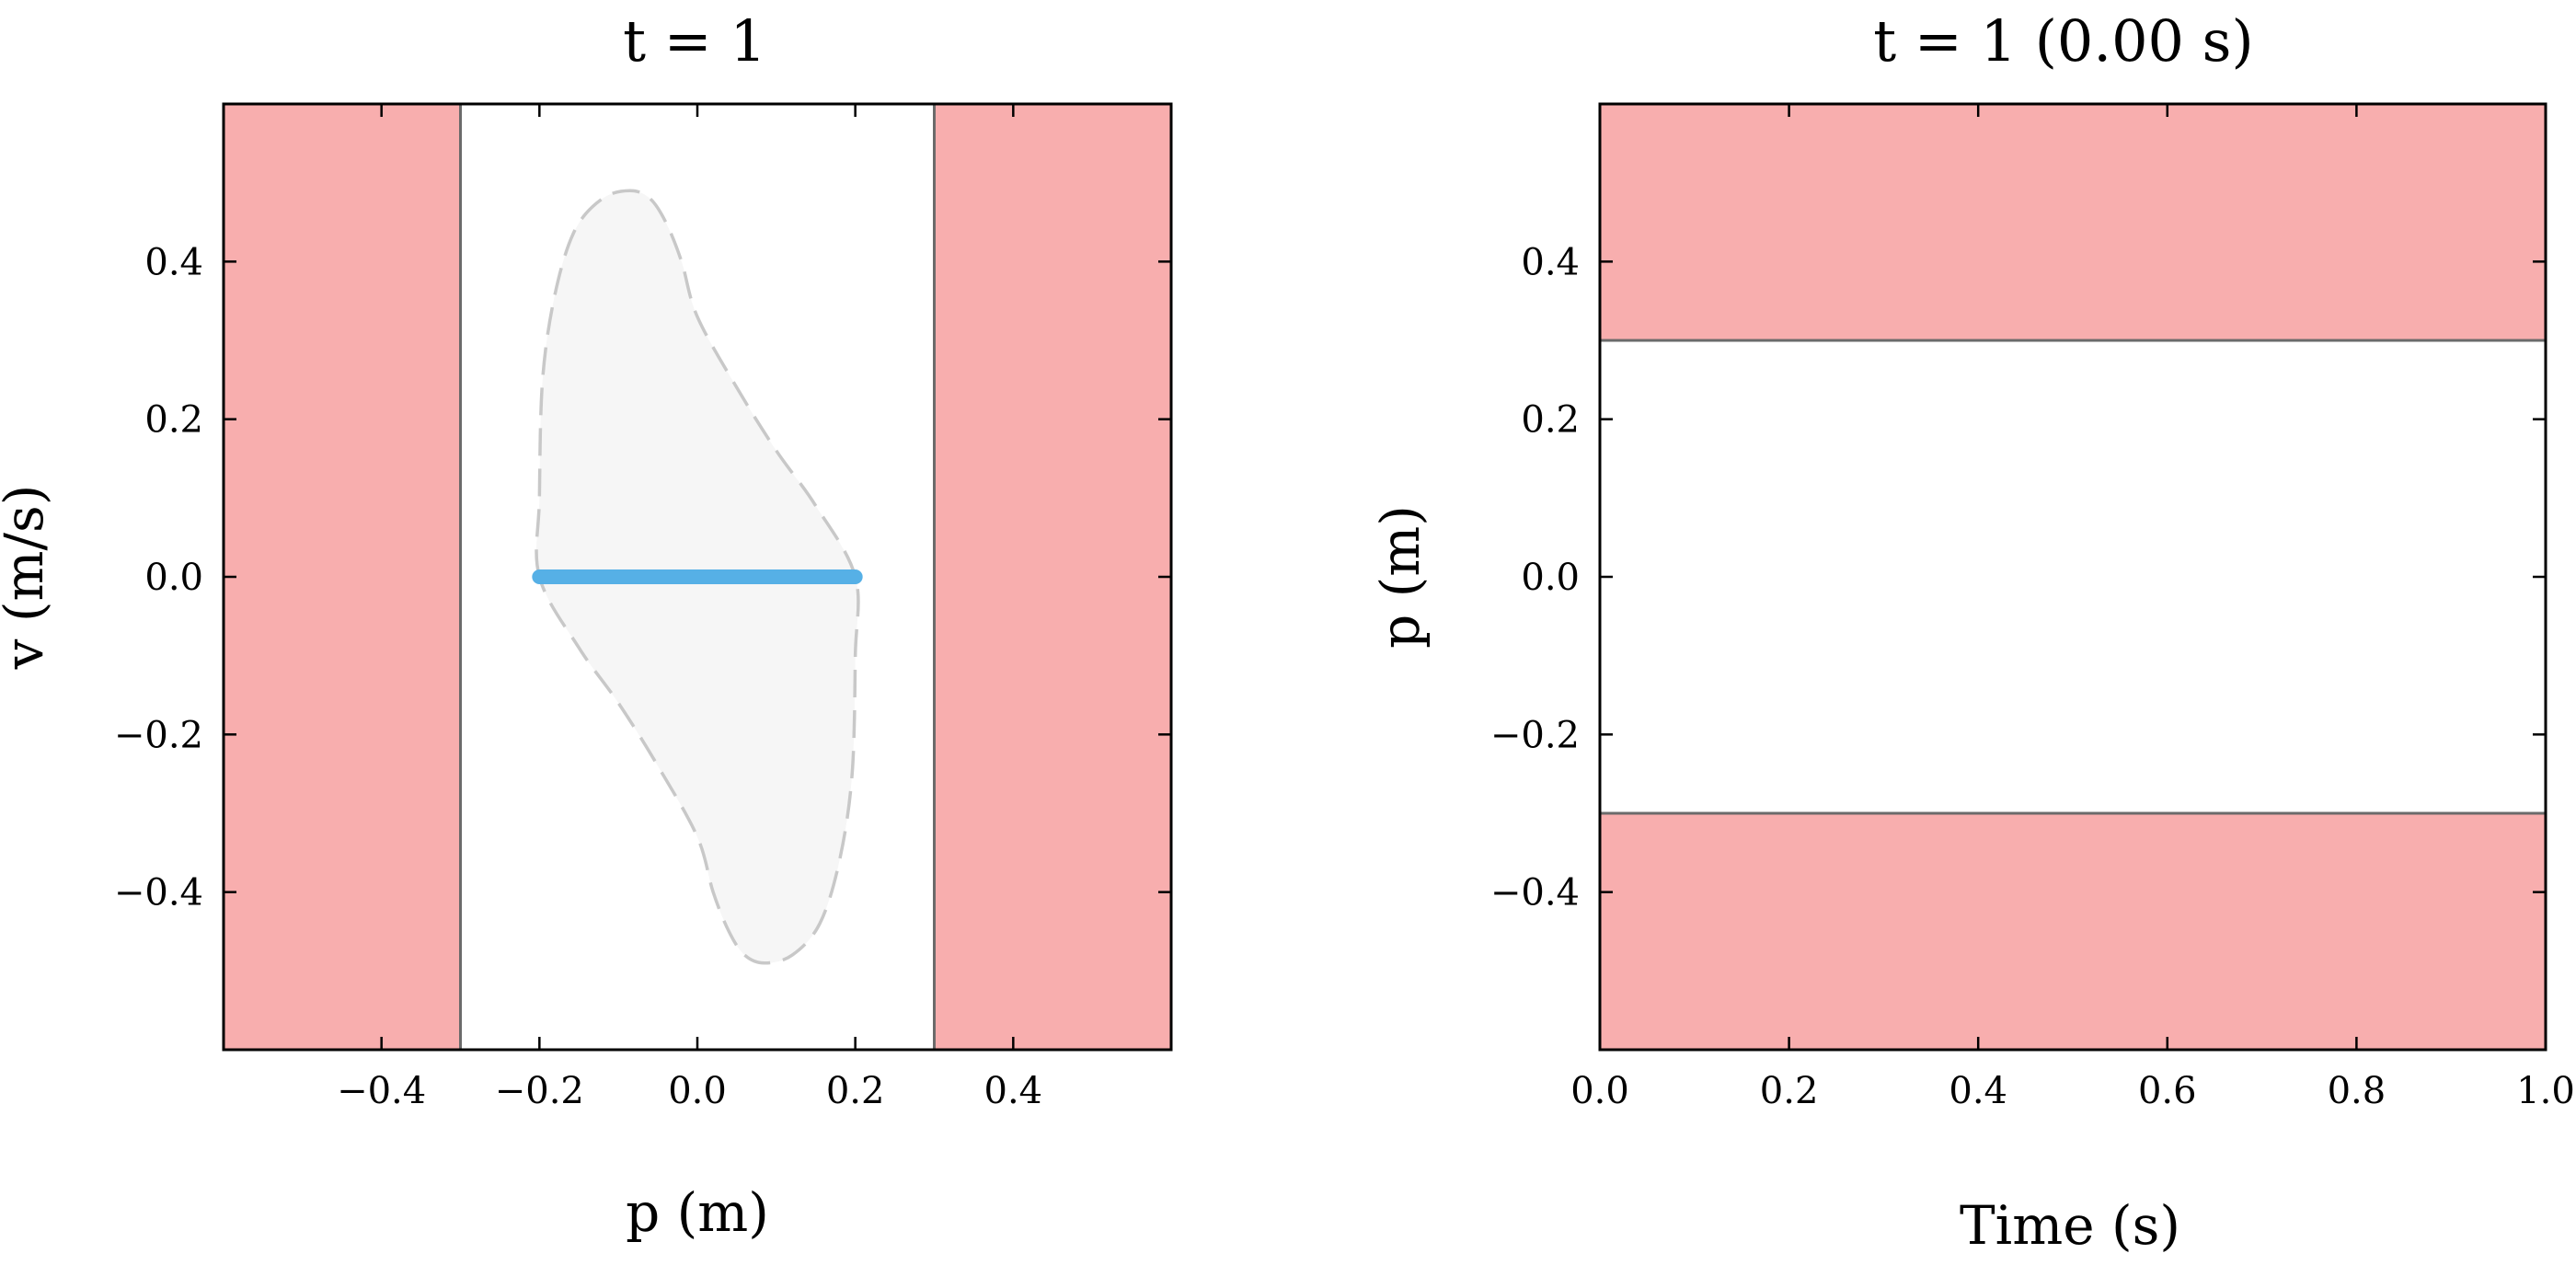 The height and width of the screenshot is (1288, 2576). Describe the element at coordinates (539, 1091) in the screenshot. I see `x-tick-label: −0.2` at that location.